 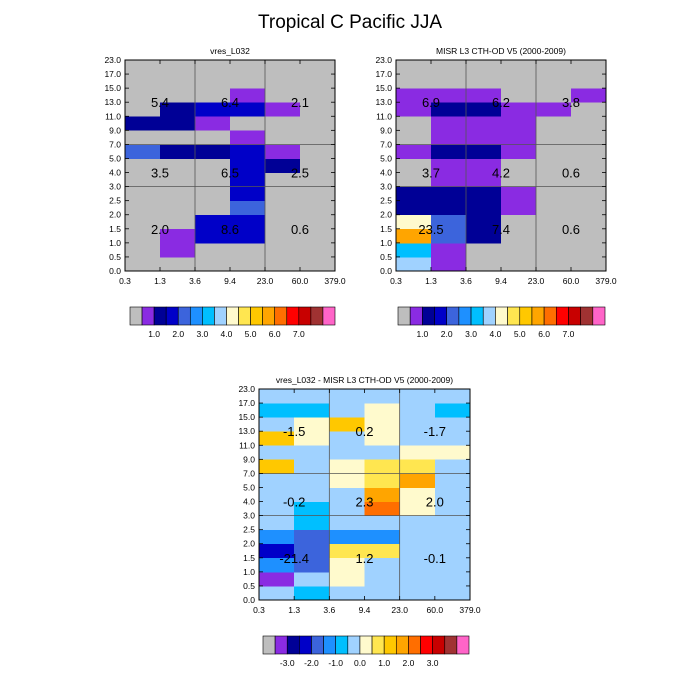 What do you see at coordinates (408, 663) in the screenshot?
I see `colorbar-label: 2.0` at bounding box center [408, 663].